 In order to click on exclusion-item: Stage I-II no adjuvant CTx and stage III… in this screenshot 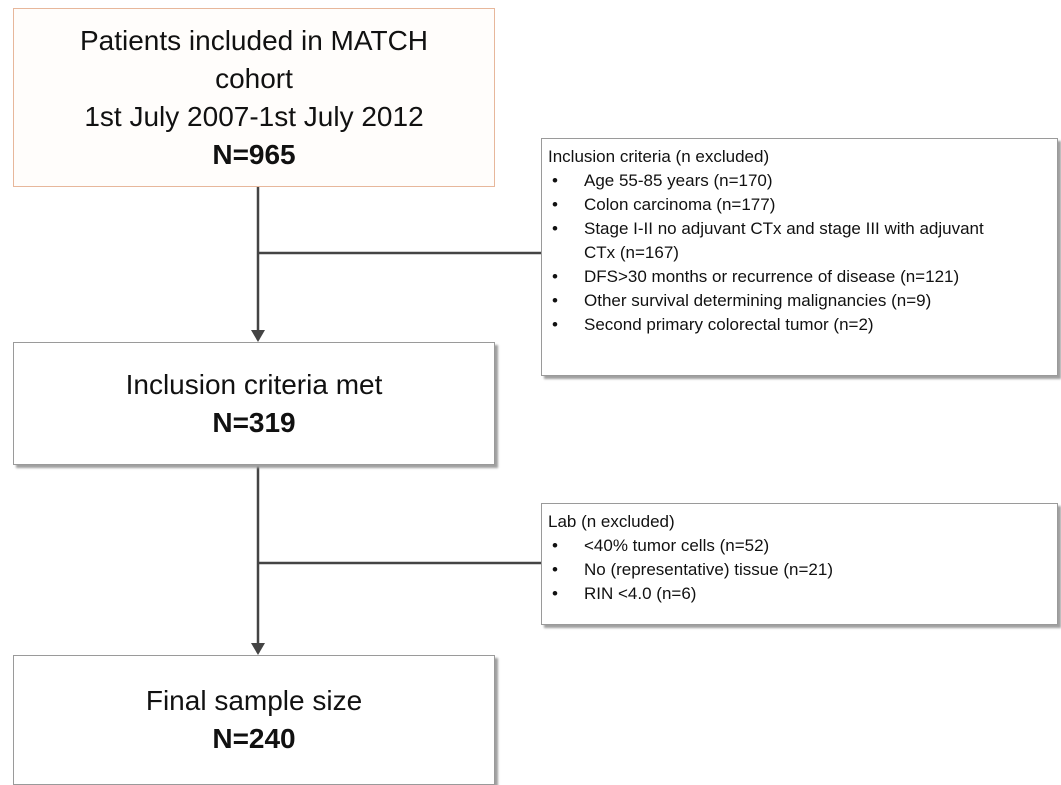, I will do `click(798, 241)`.